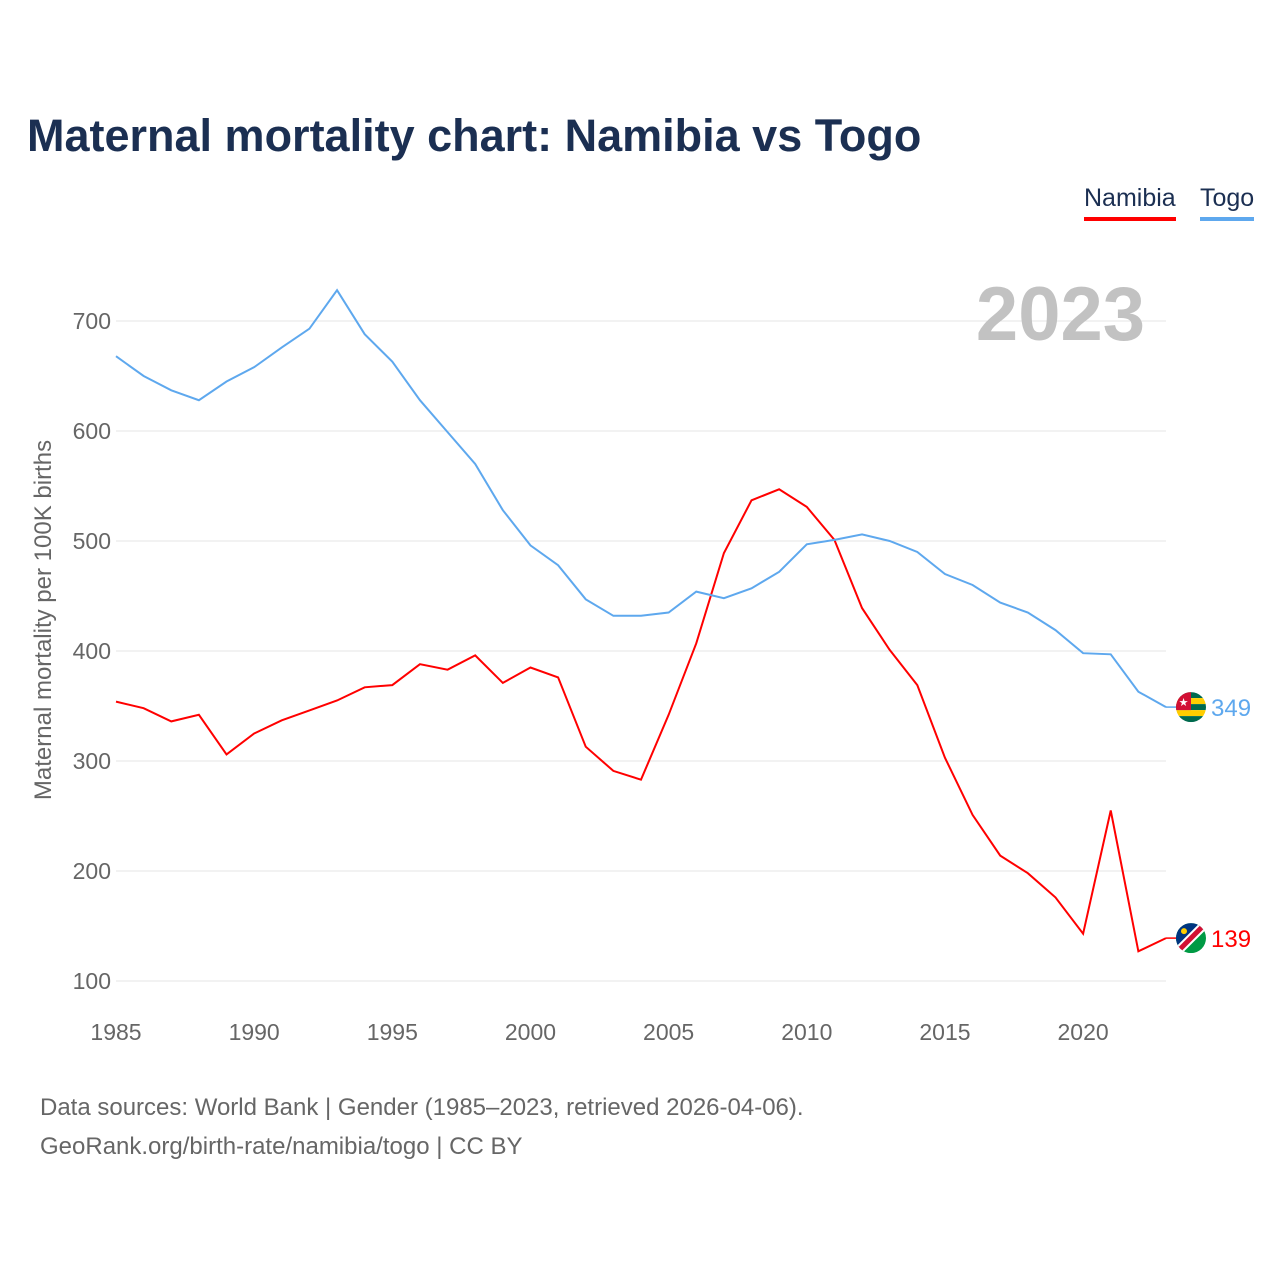 The image size is (1280, 1280). What do you see at coordinates (392, 1032) in the screenshot?
I see `x-tick-label: 1995` at bounding box center [392, 1032].